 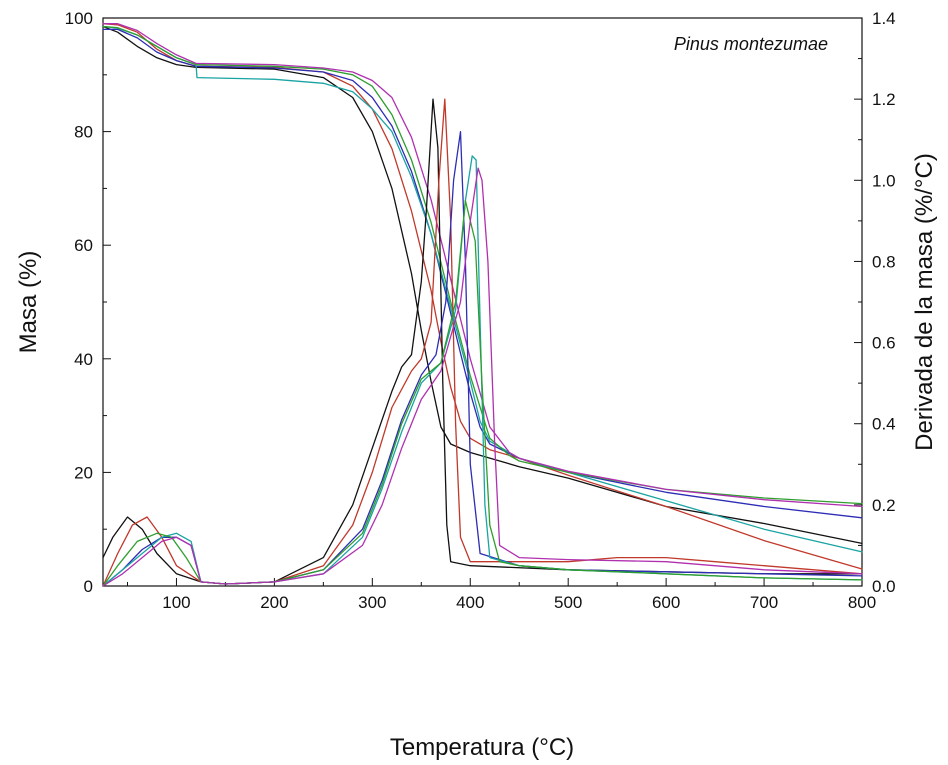 I want to click on x-tick-label: 500, so click(x=568, y=602).